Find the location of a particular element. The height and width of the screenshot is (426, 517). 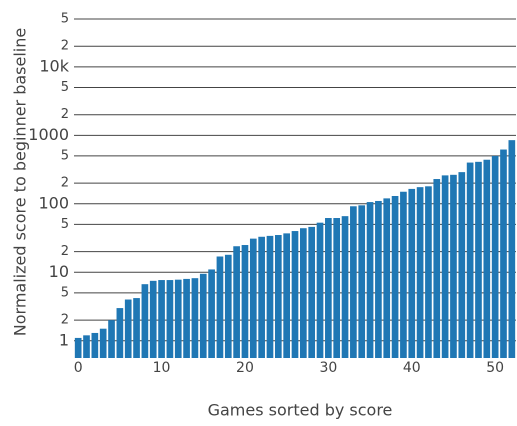

x-tick-label: 0 is located at coordinates (78, 368).